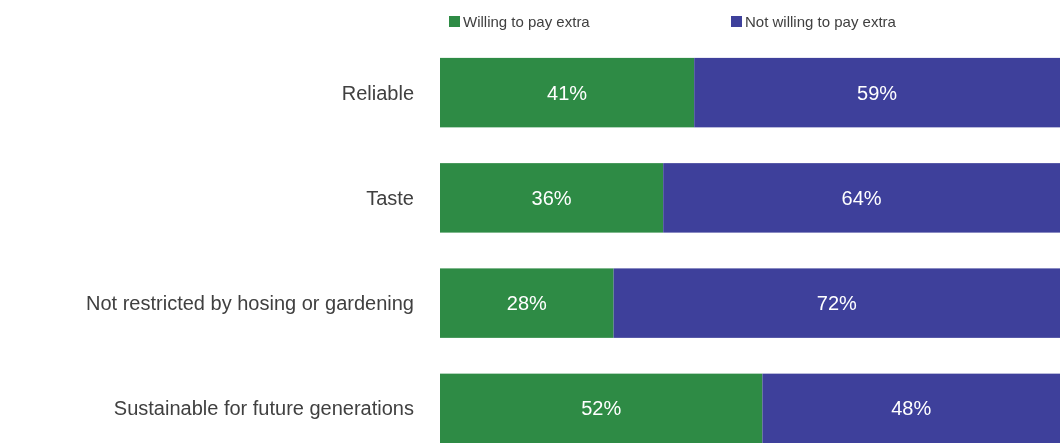  I want to click on data-label: 28%, so click(527, 303).